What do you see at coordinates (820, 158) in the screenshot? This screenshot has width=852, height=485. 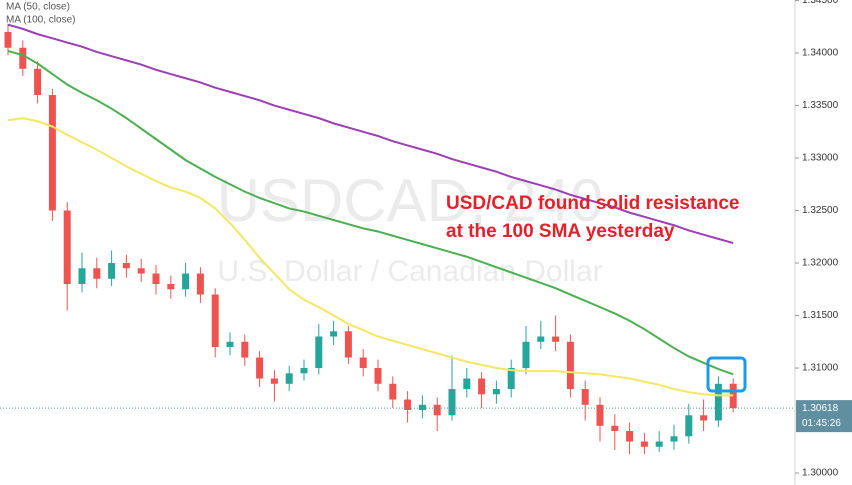 I see `y-tick-label: 1.33000` at bounding box center [820, 158].